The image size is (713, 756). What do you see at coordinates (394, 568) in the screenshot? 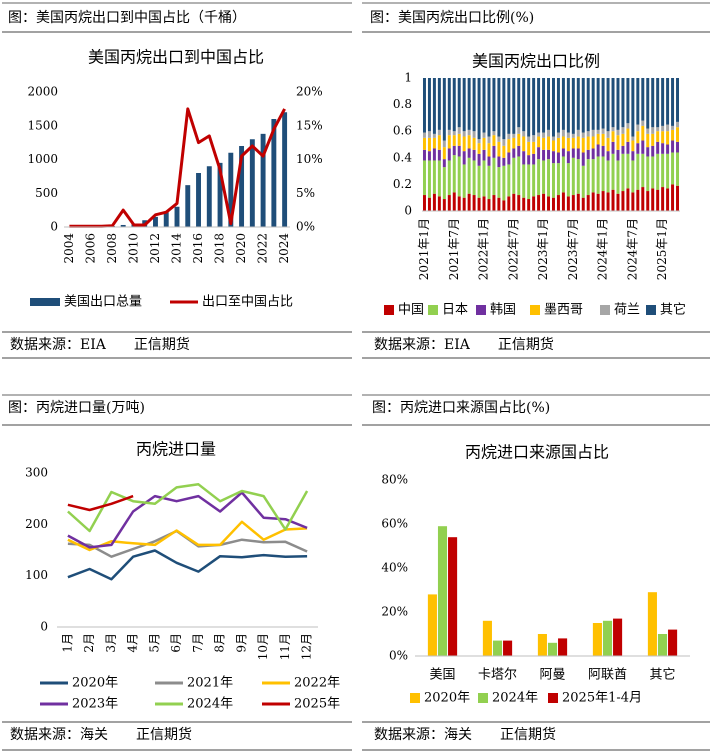
I see `y-tick-label: 40%` at bounding box center [394, 568].